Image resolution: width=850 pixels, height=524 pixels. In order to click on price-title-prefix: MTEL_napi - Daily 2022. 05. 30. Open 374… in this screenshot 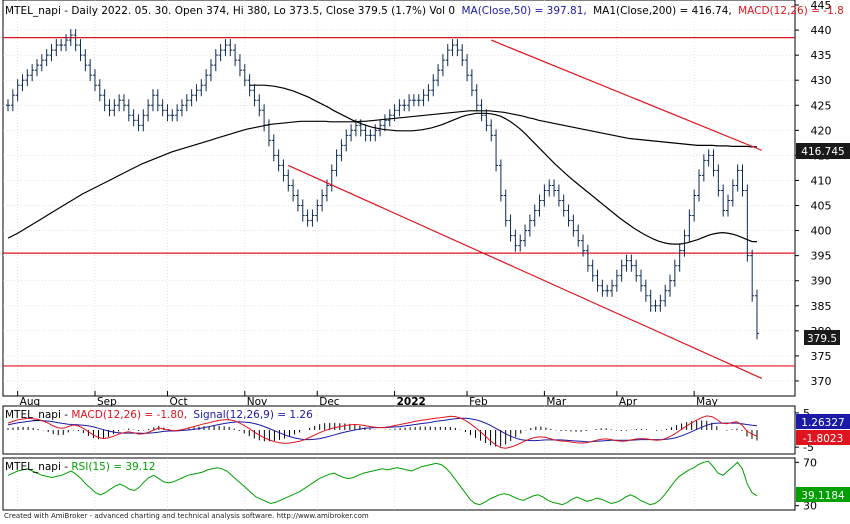, I will do `click(230, 11)`.